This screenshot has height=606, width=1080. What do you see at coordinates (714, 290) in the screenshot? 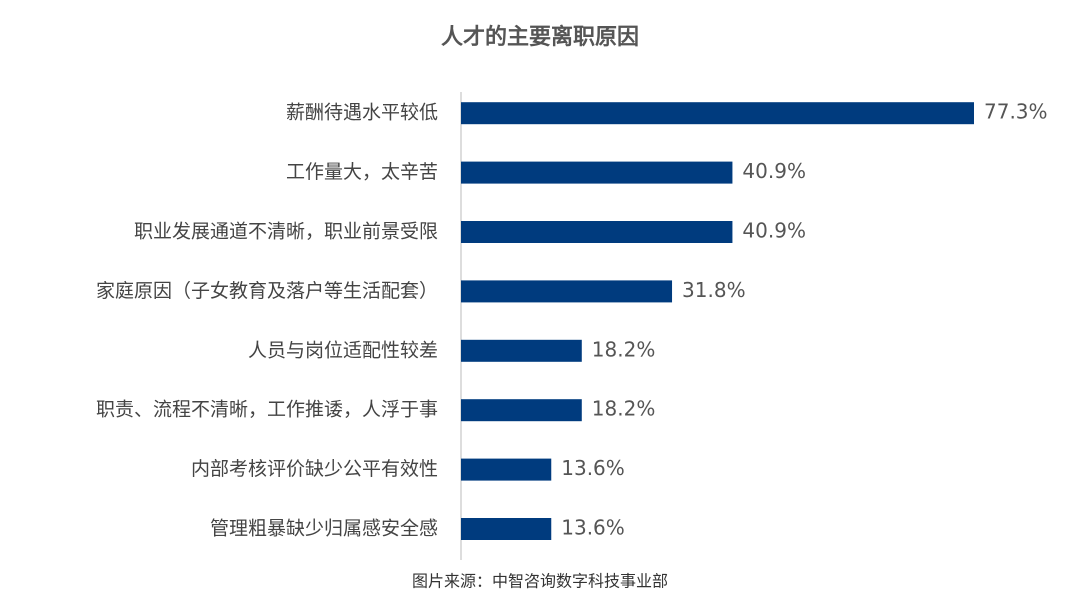
I see `value-label: 31.8%` at bounding box center [714, 290].